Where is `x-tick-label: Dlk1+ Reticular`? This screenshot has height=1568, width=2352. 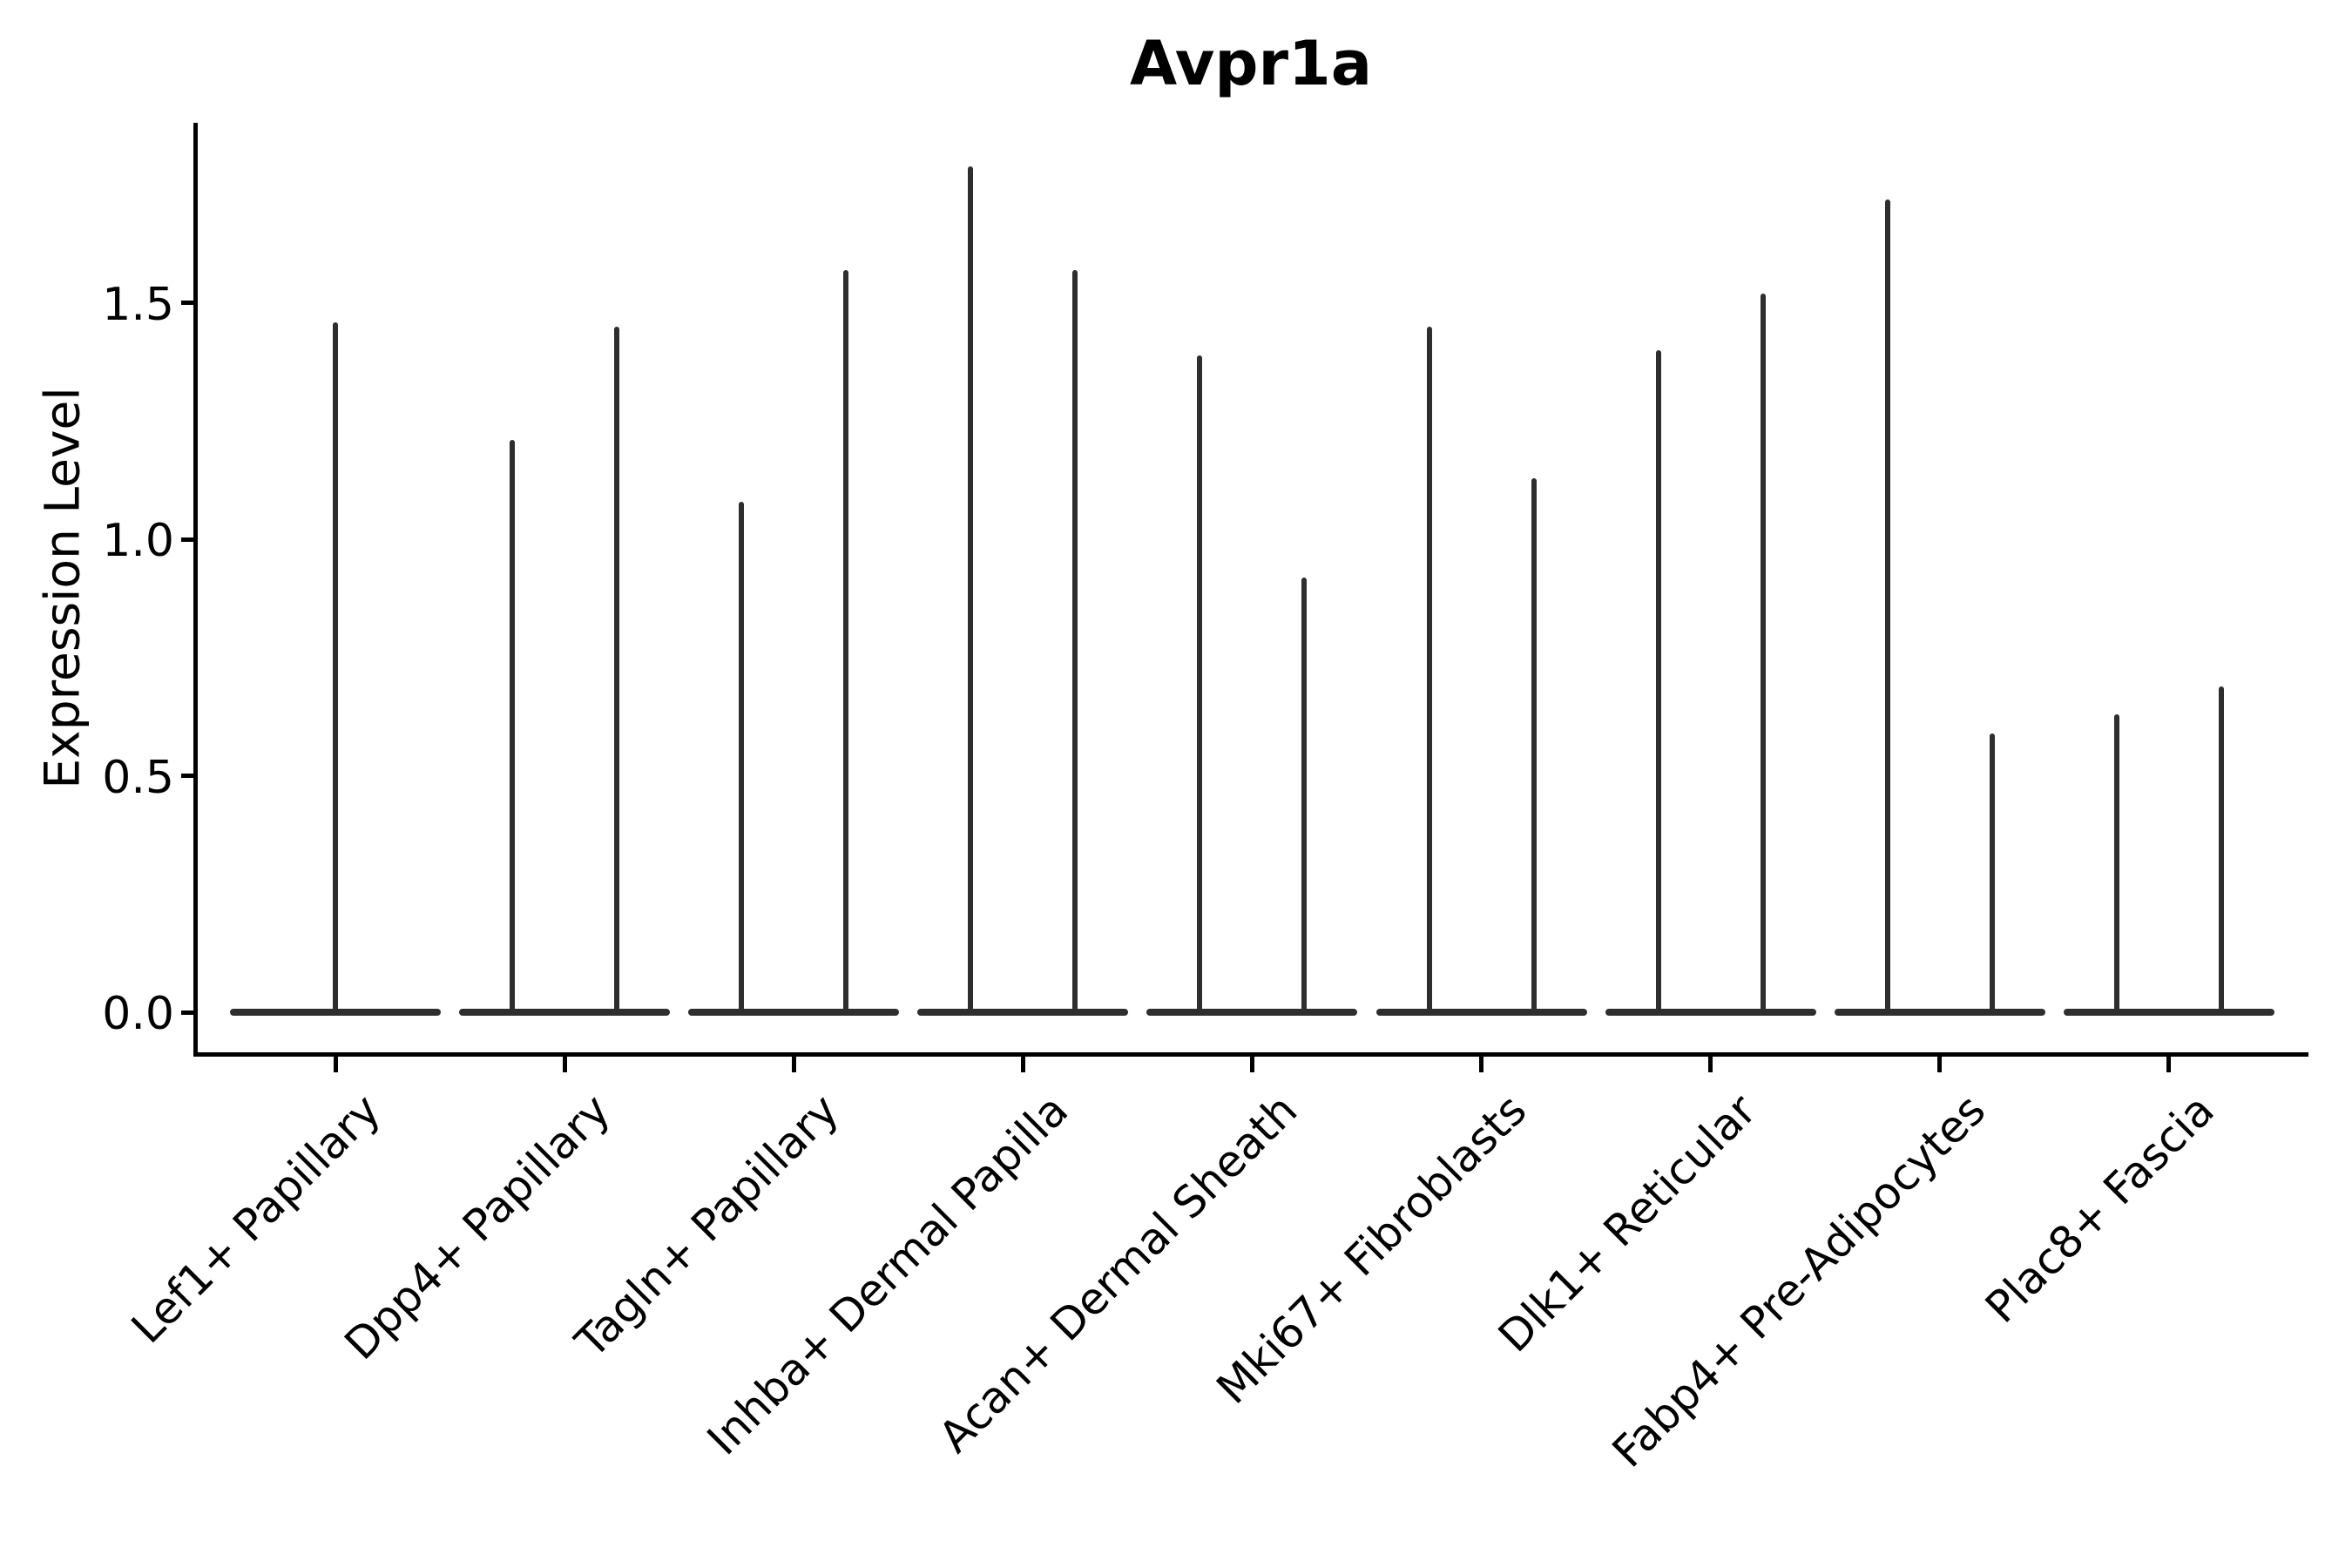 x-tick-label: Dlk1+ Reticular is located at coordinates (1627, 1223).